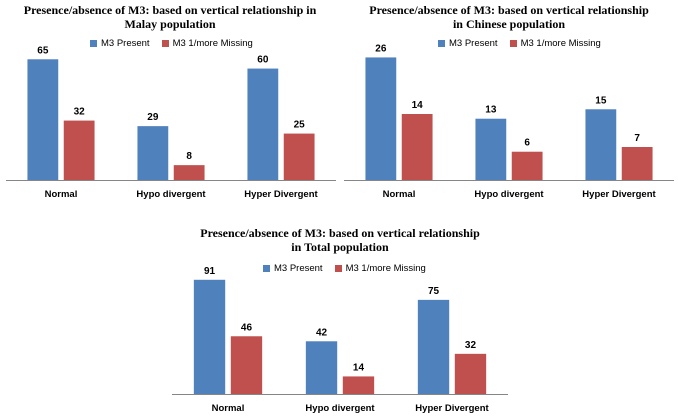 This screenshot has height=418, width=678. What do you see at coordinates (153, 117) in the screenshot?
I see `data-label: 29` at bounding box center [153, 117].